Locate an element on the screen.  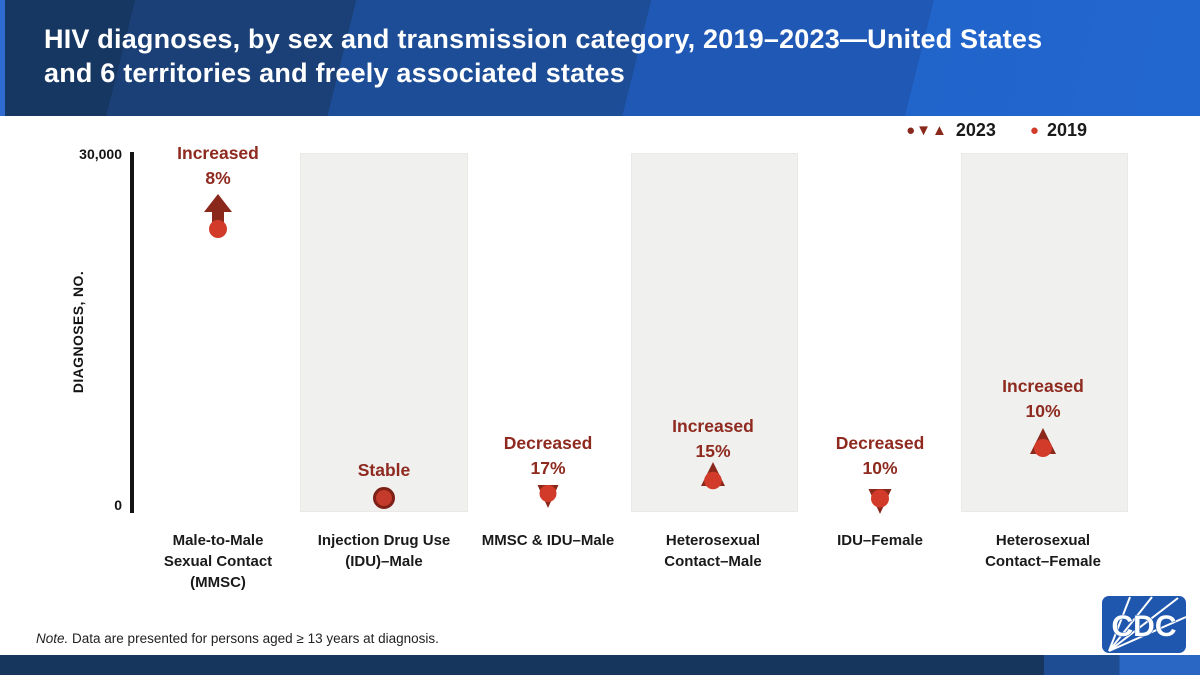
y-axis-line is located at coordinates (132, 332).